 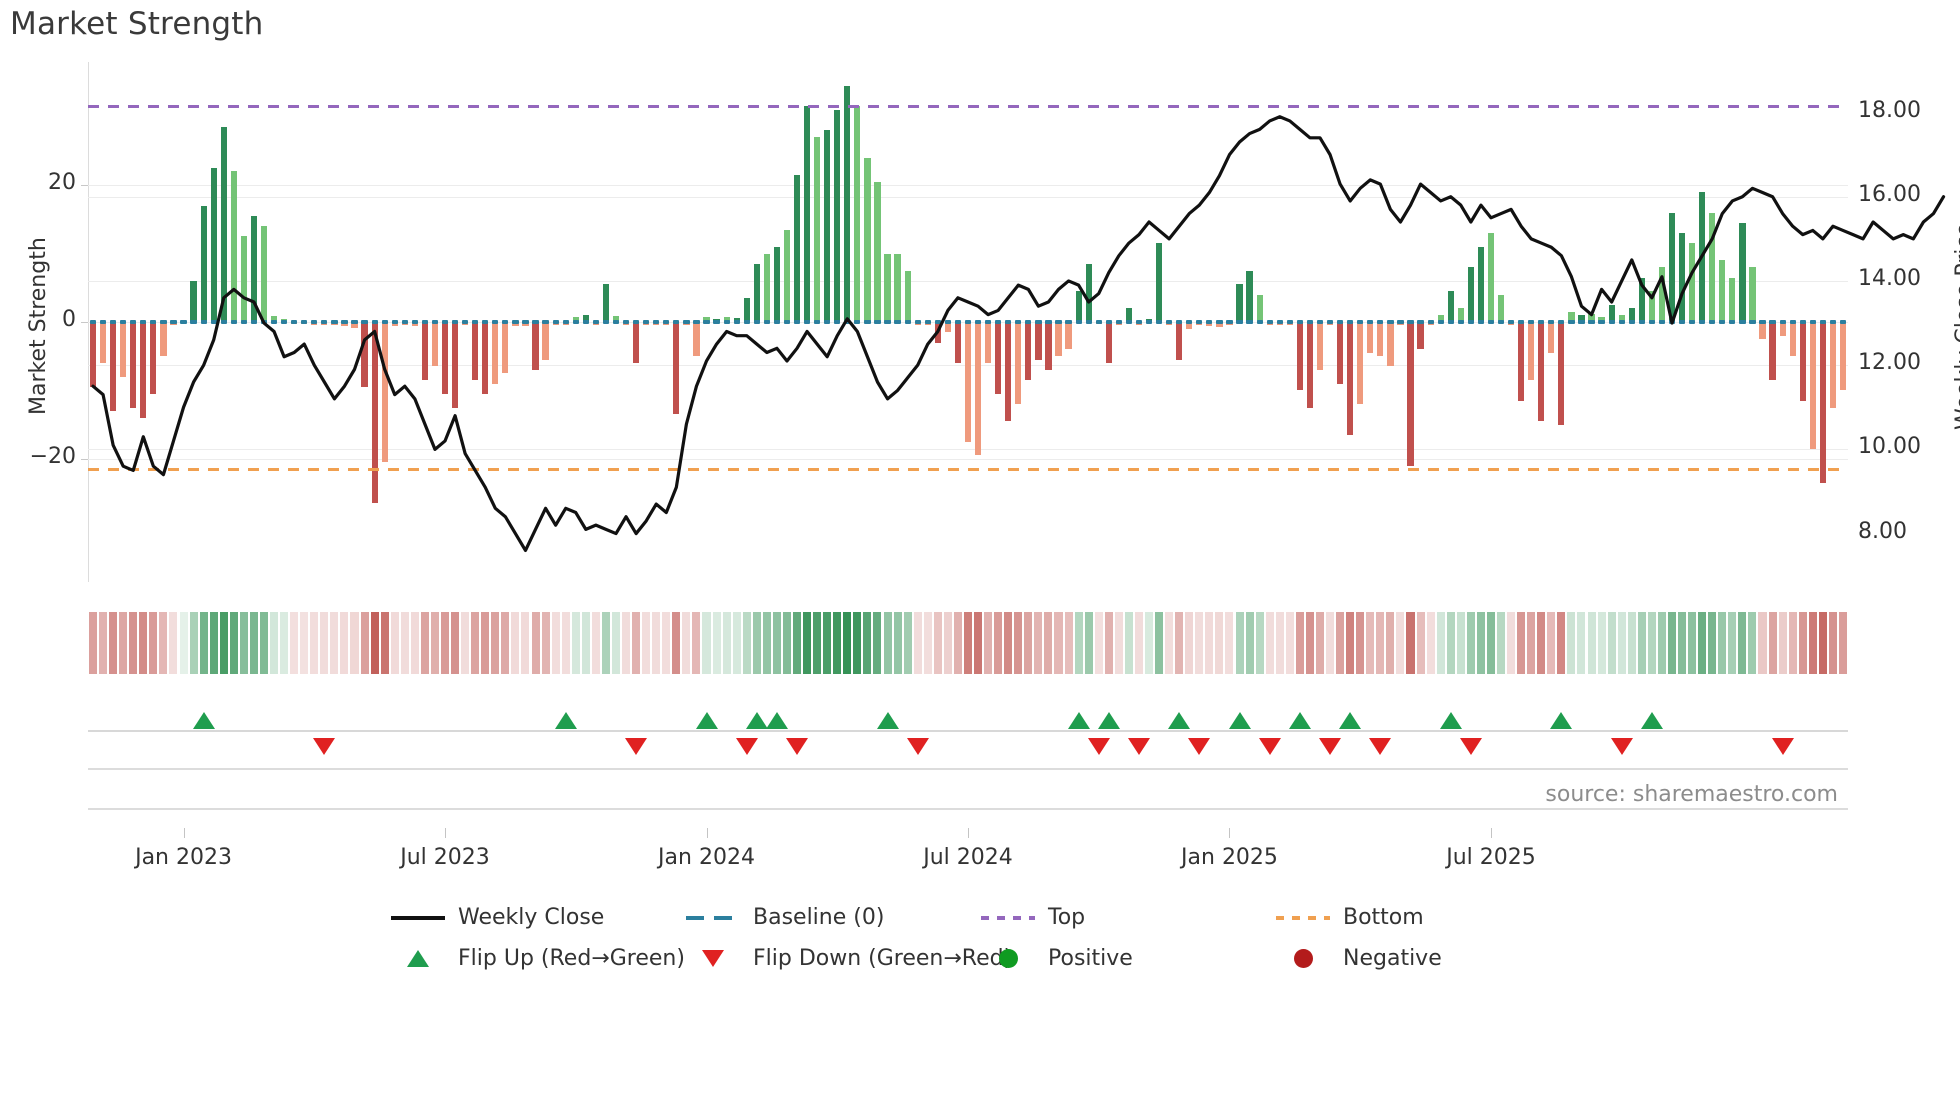 What do you see at coordinates (1127, 958) in the screenshot?
I see `legend-item: Positive` at bounding box center [1127, 958].